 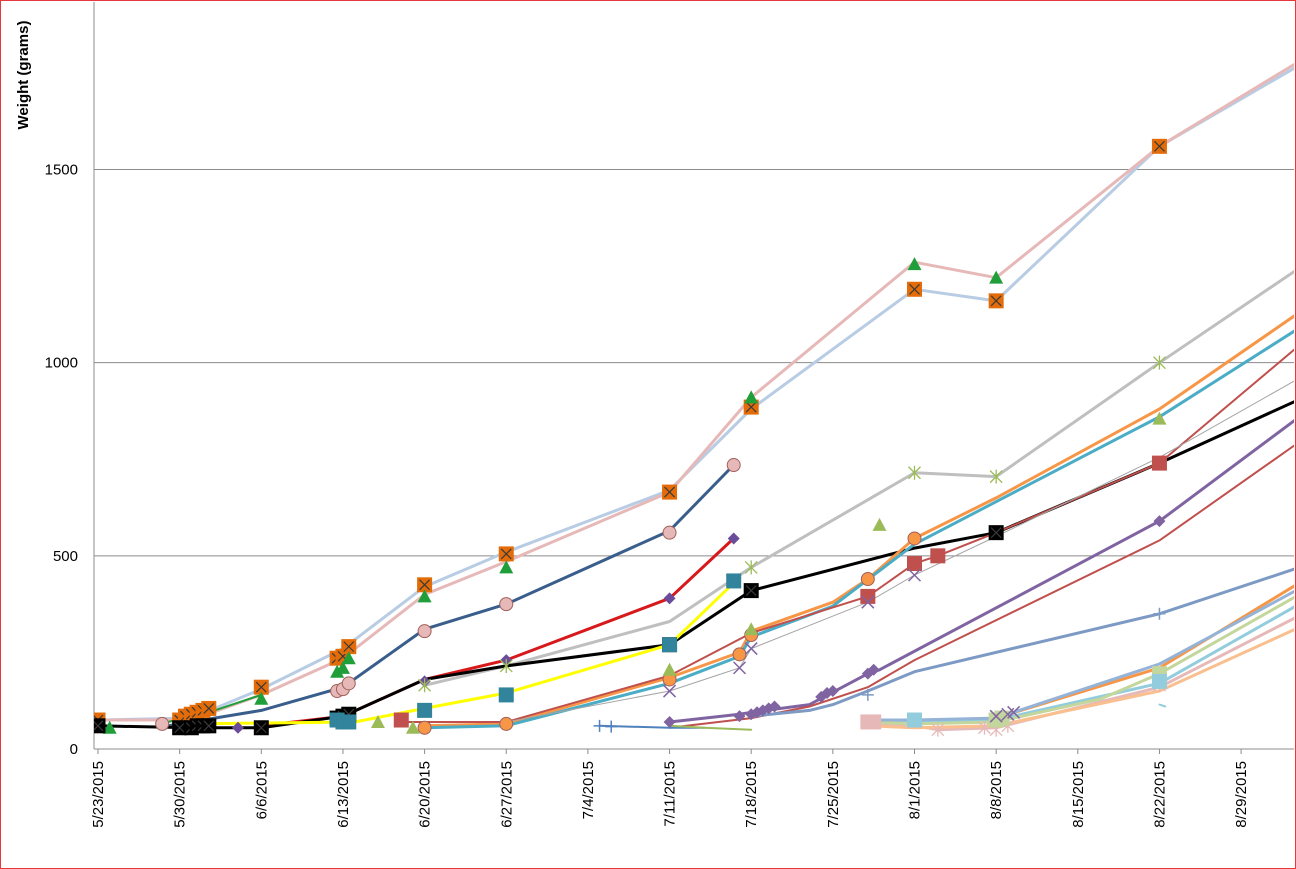 What do you see at coordinates (1241, 794) in the screenshot?
I see `x-tick-label: 8/29/2015` at bounding box center [1241, 794].